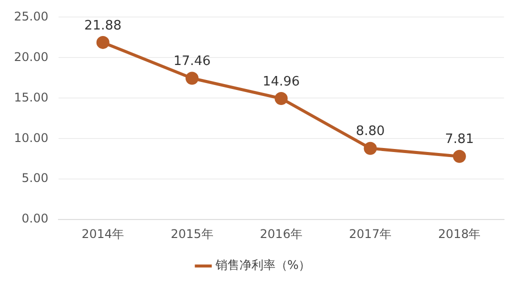  What do you see at coordinates (281, 233) in the screenshot?
I see `x-tick-label: 2016年` at bounding box center [281, 233].